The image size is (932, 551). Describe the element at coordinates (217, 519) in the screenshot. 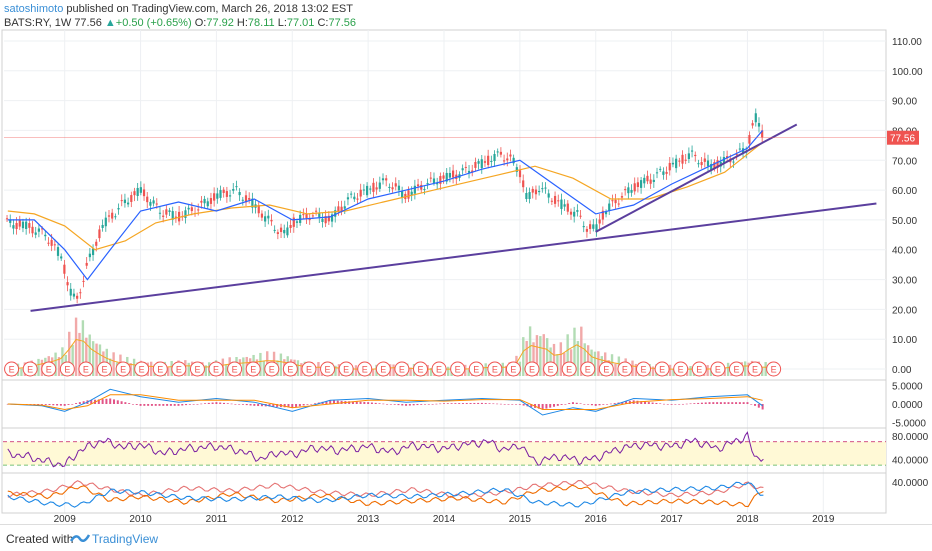

I see `time-tick-label: 2011` at that location.